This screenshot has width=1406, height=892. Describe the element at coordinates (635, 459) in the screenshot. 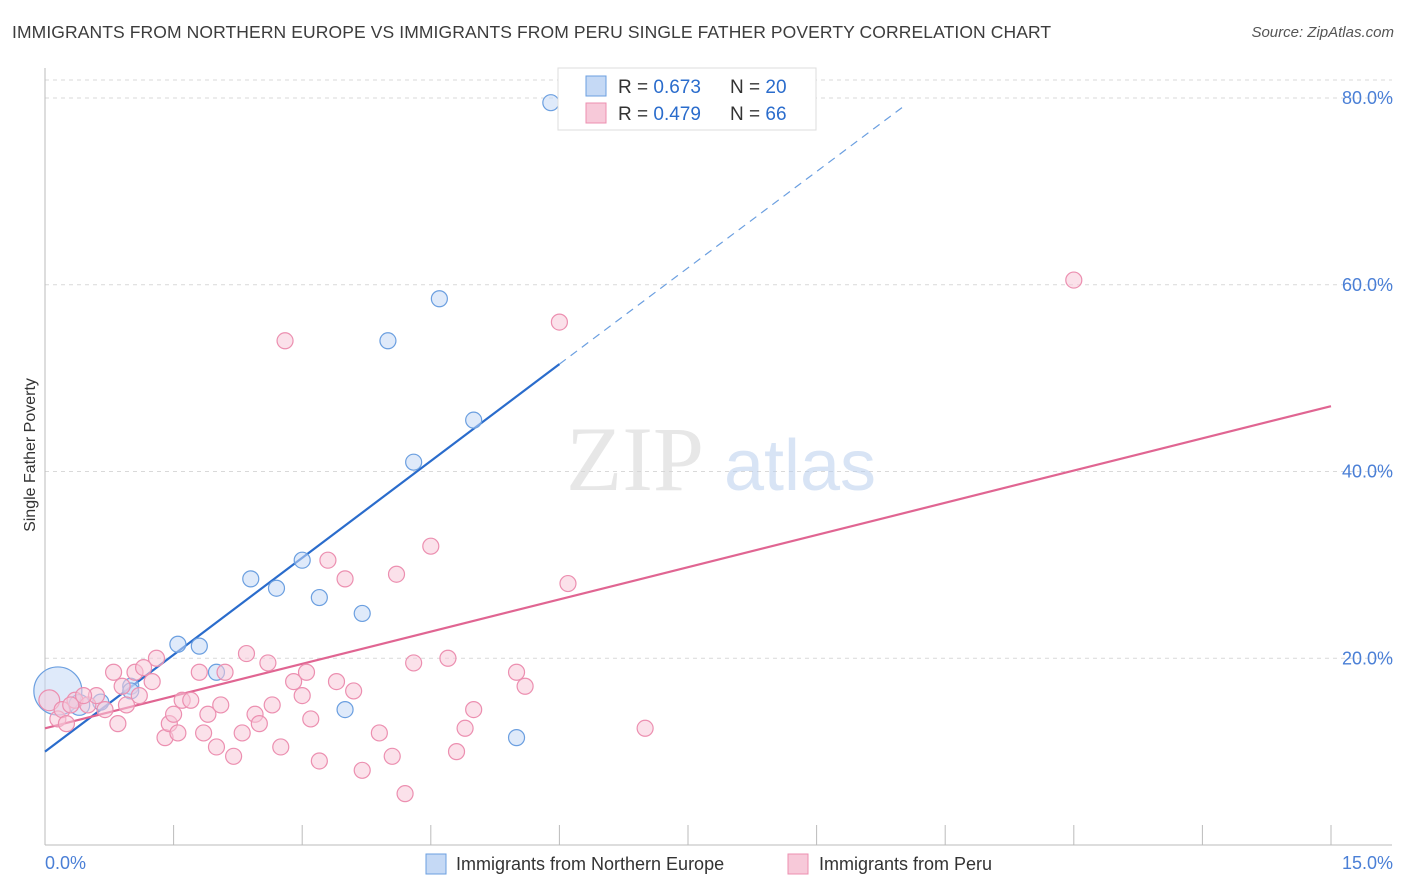

I see `watermark-zip: ZIP` at that location.